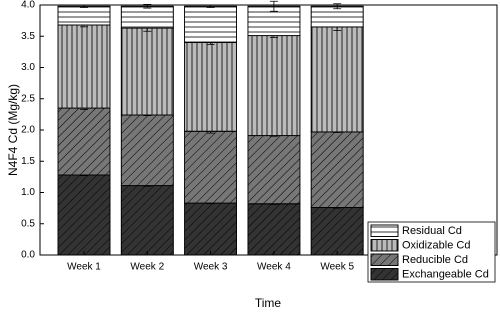 Image resolution: width=500 pixels, height=324 pixels. Describe the element at coordinates (435, 260) in the screenshot. I see `legend-label: Reducible Cd` at that location.